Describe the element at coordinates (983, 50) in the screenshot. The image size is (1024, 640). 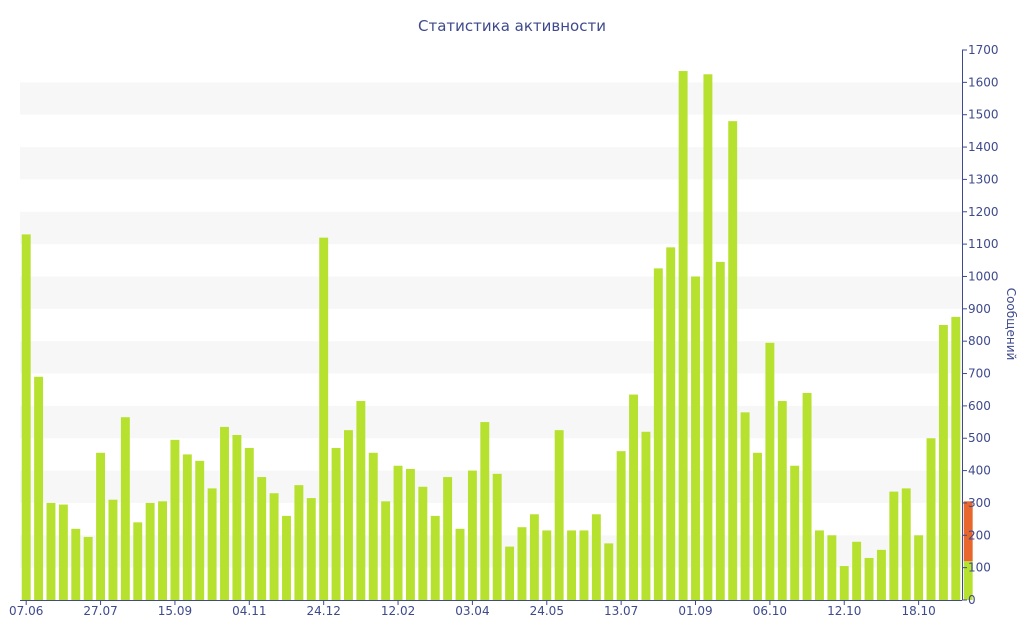
I see `y-tick-label: 1700` at that location.